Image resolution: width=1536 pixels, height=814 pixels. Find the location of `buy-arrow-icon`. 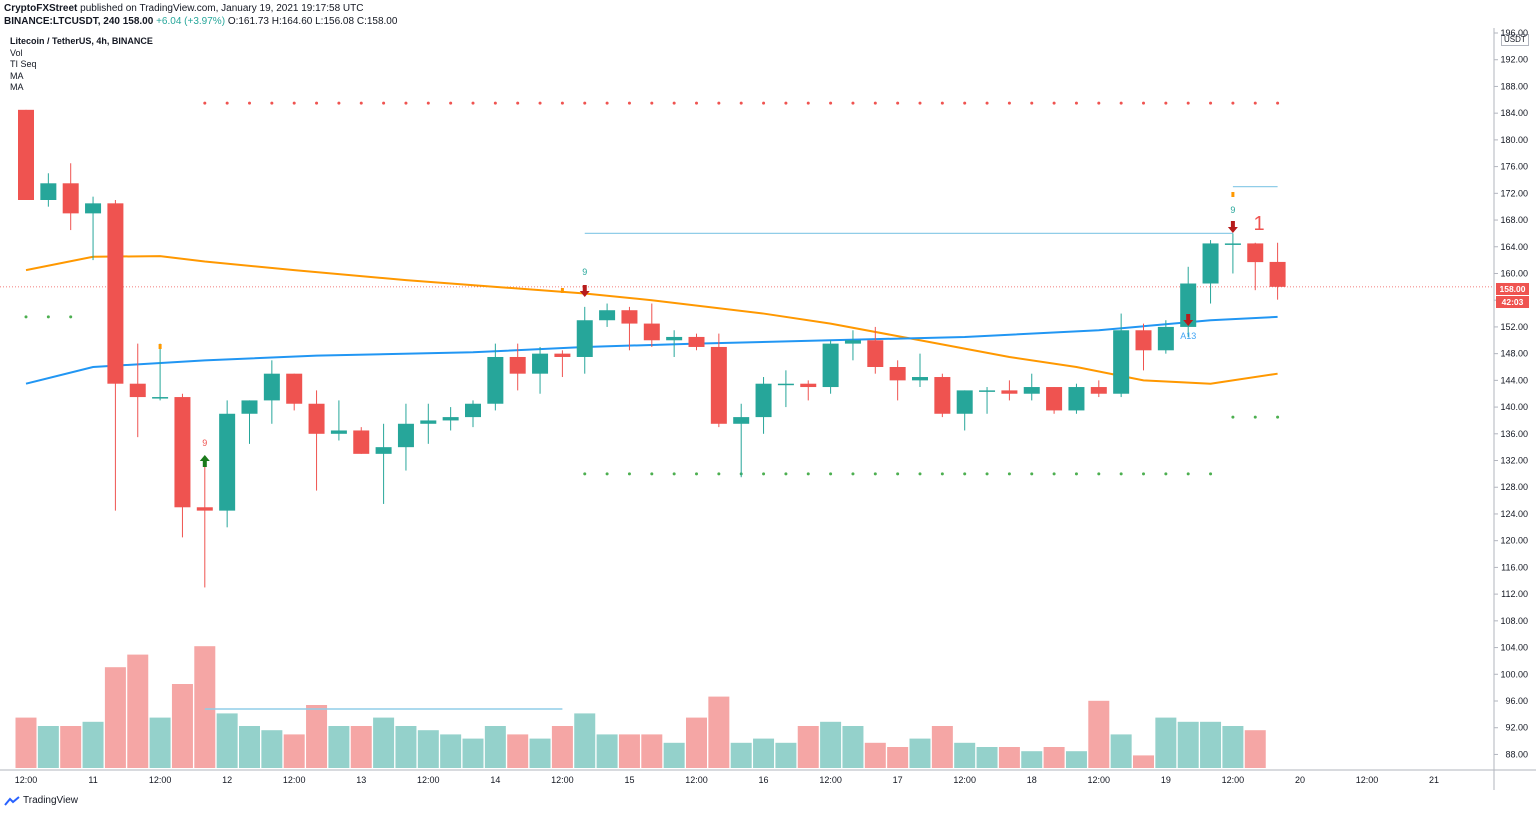

buy-arrow-icon is located at coordinates (204, 461).